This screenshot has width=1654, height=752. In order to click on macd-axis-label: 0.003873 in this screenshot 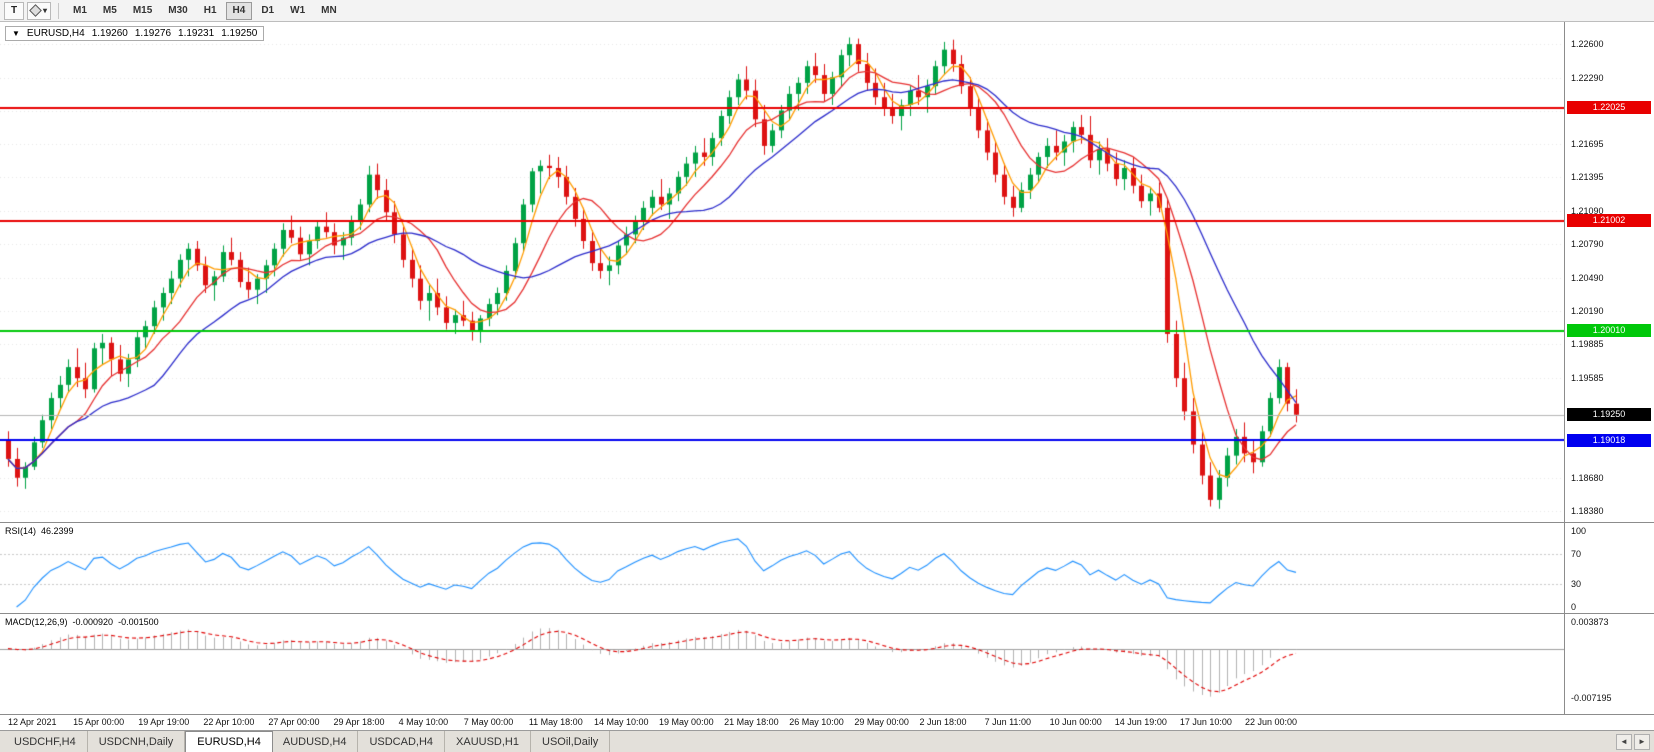, I will do `click(1590, 622)`.